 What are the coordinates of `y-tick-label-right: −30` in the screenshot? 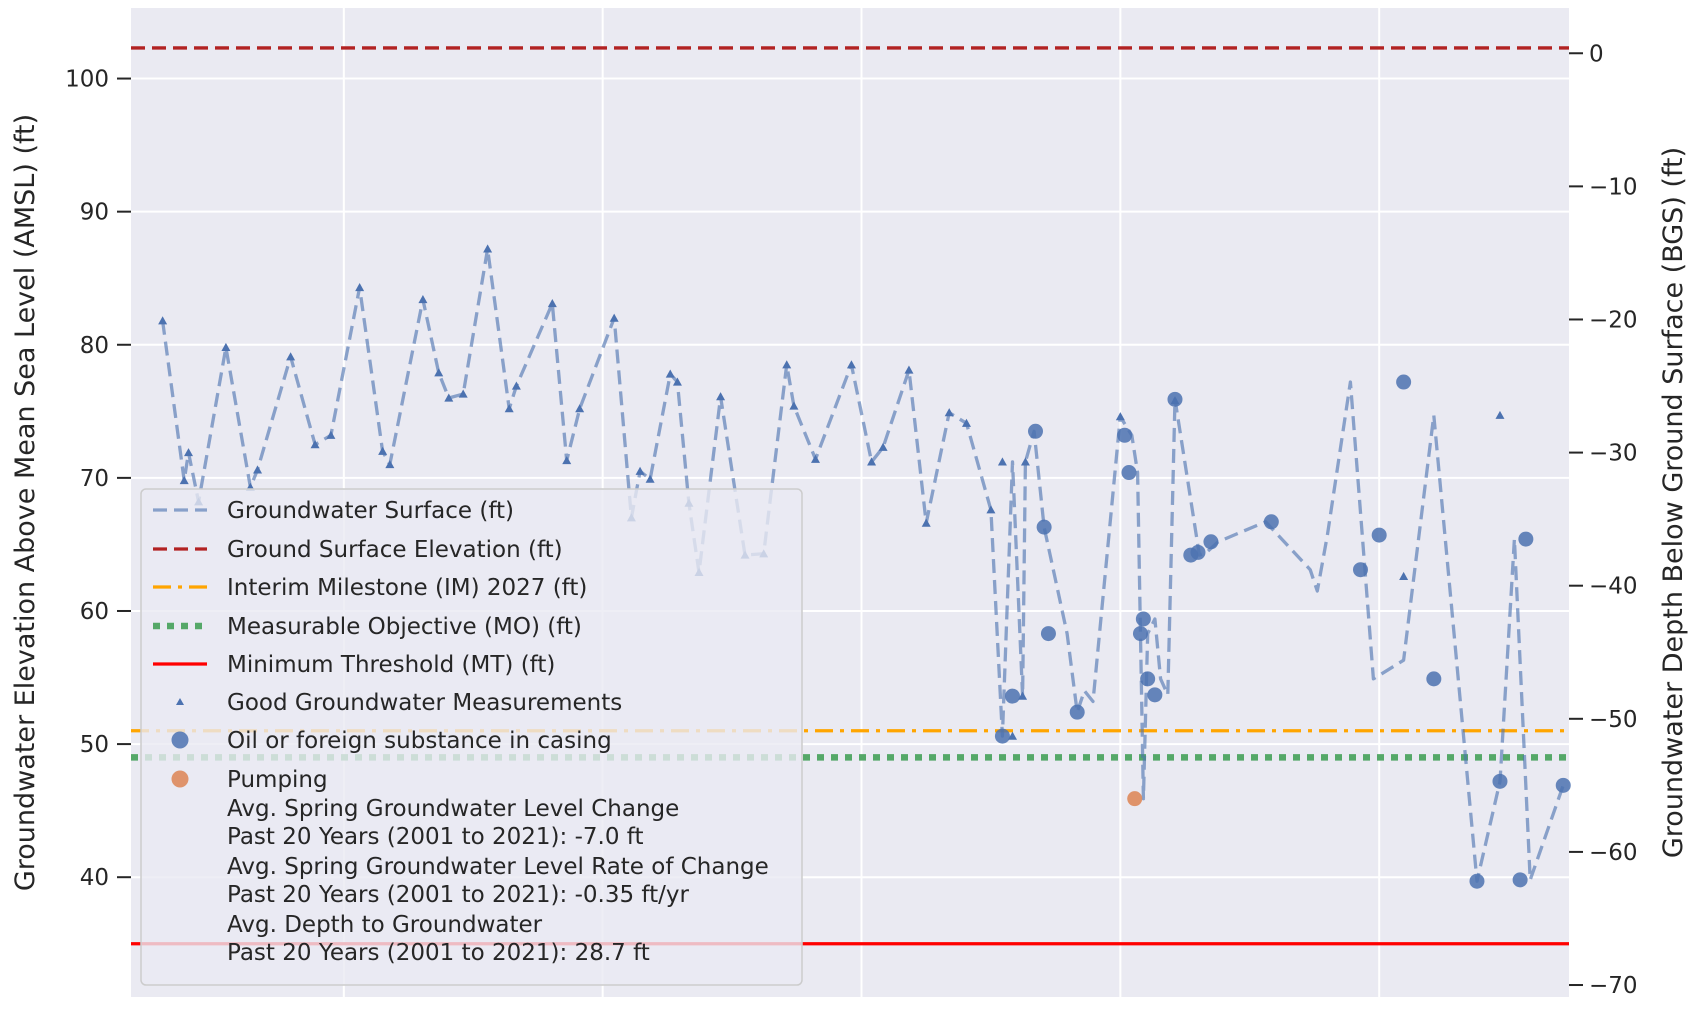 It's located at (1613, 454).